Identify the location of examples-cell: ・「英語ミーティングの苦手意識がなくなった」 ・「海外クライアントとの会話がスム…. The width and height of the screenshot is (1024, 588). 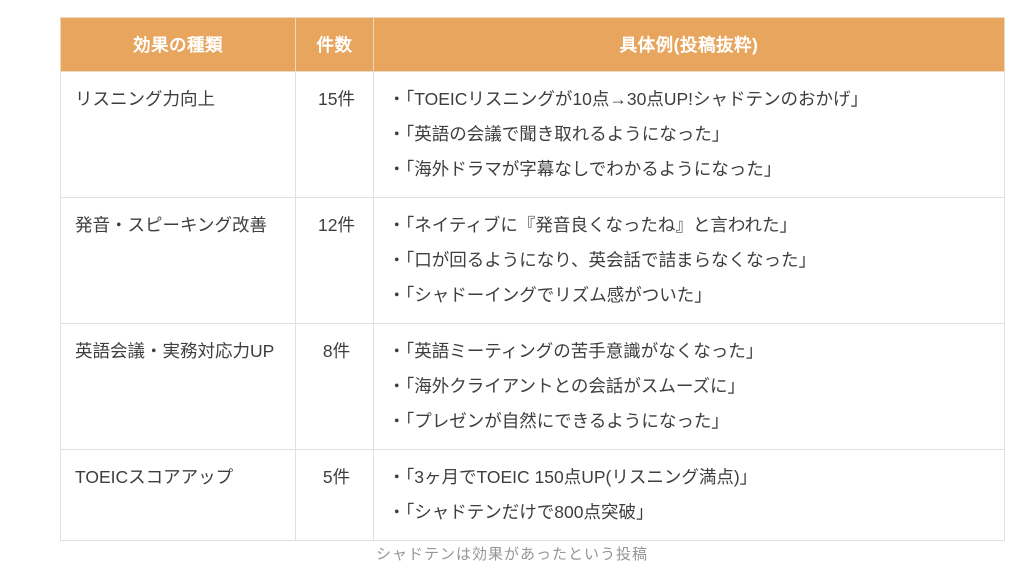
(689, 386).